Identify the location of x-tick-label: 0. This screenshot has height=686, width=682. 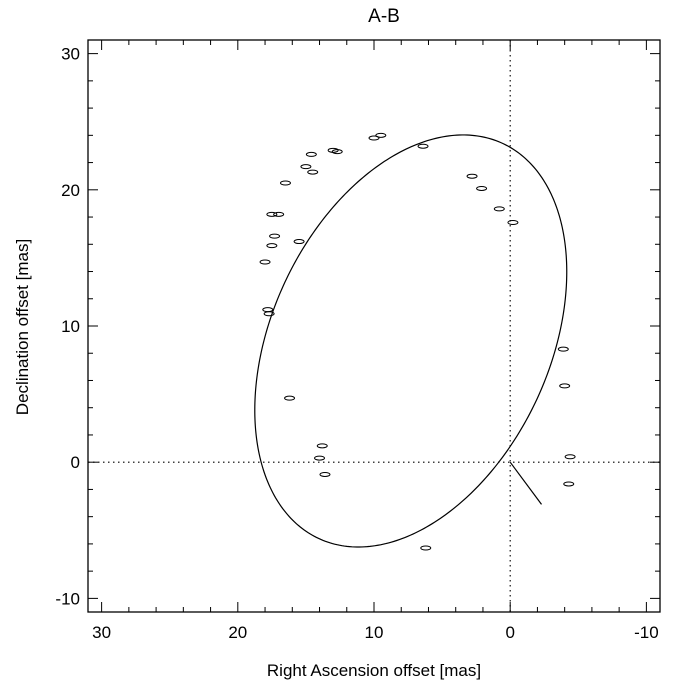
(509, 632).